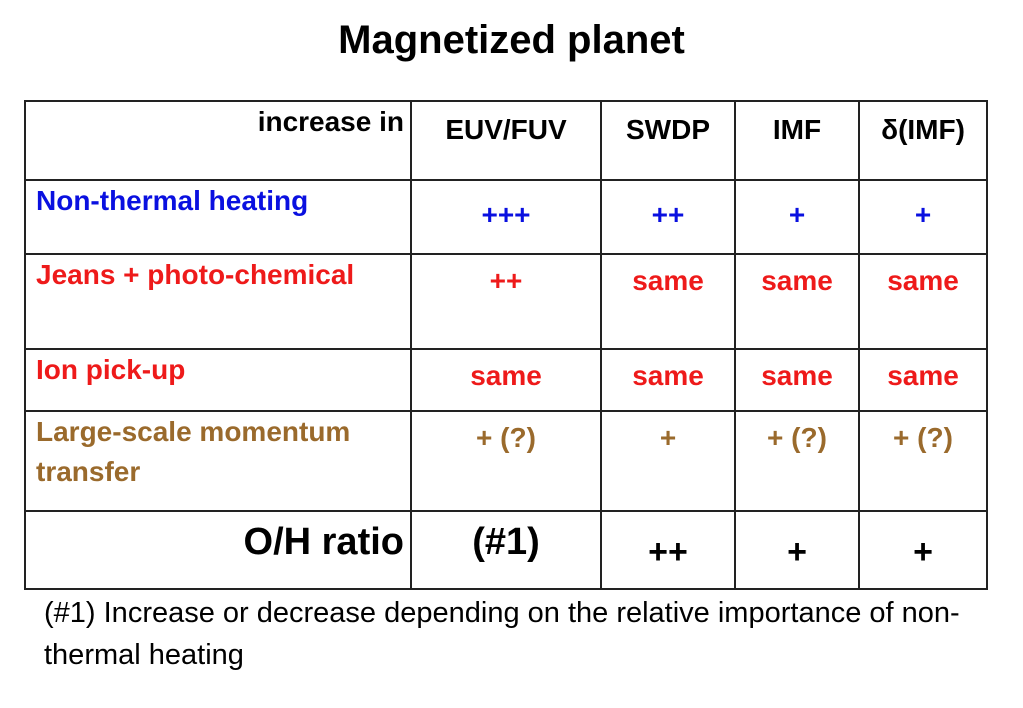 The width and height of the screenshot is (1023, 708). I want to click on row-label-jeans-photochemical: Jeans + photo-chemical, so click(218, 301).